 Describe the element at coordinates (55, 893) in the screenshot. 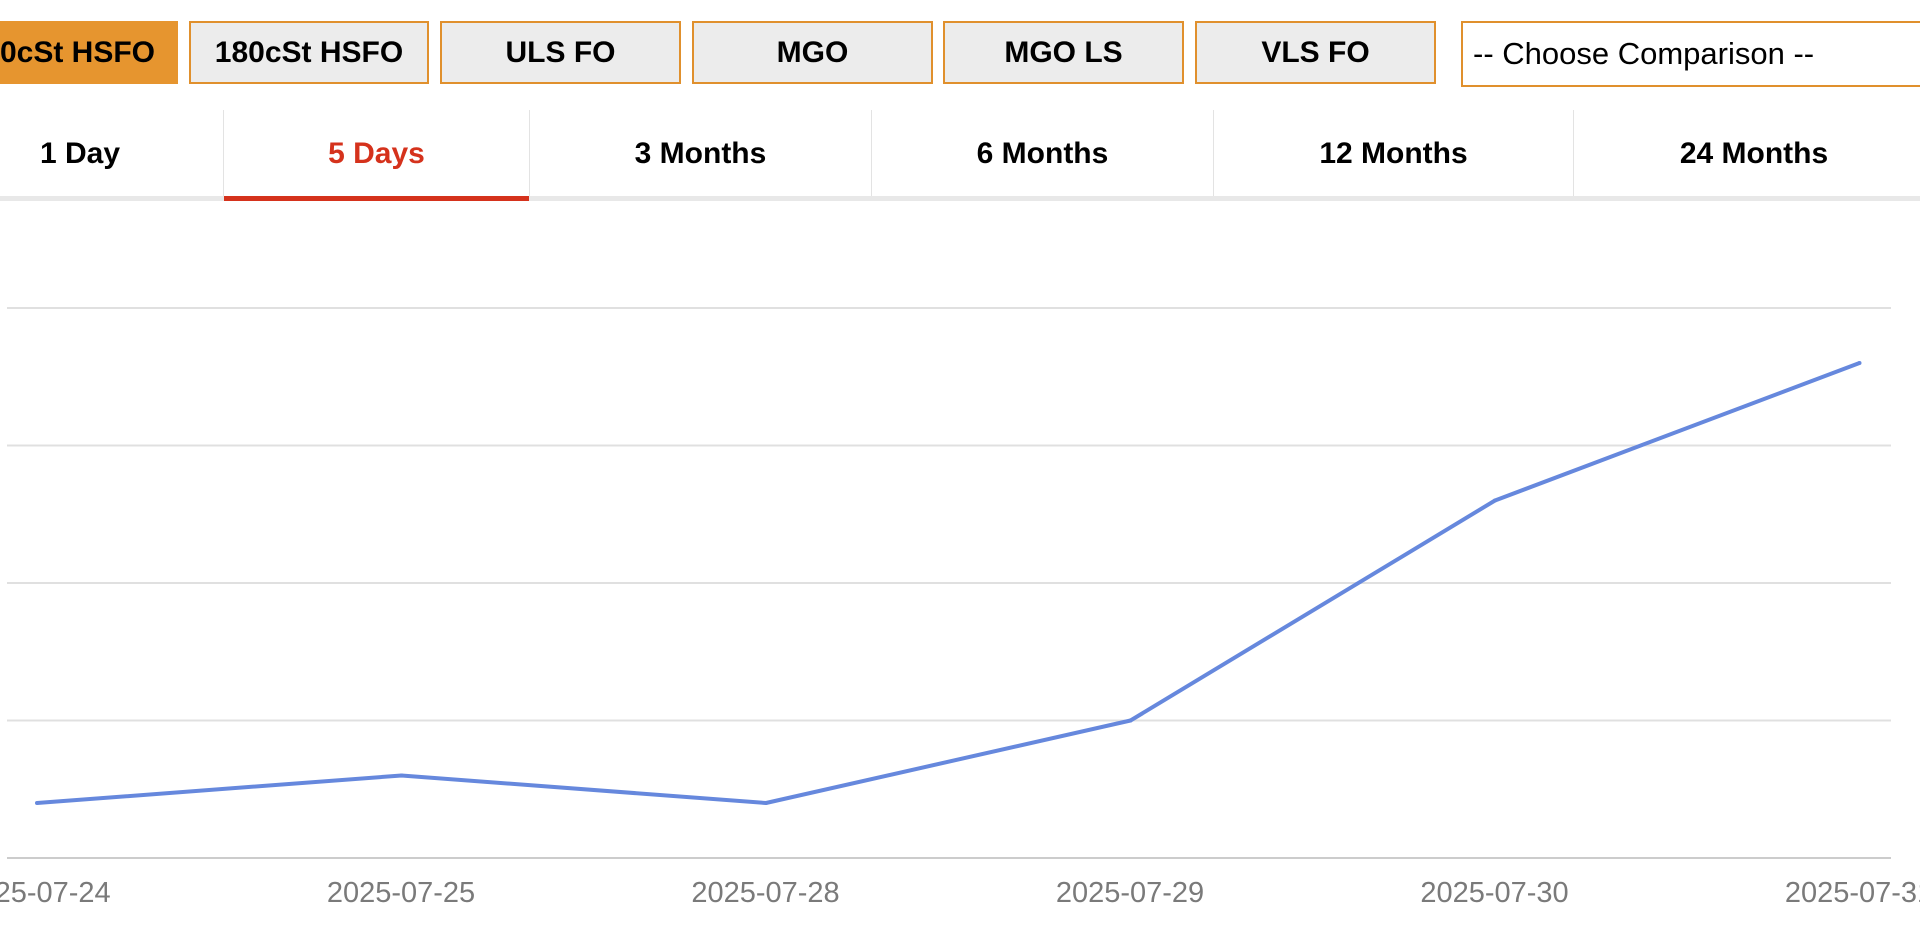

I see `x-tick-label: 2025-07-24` at that location.